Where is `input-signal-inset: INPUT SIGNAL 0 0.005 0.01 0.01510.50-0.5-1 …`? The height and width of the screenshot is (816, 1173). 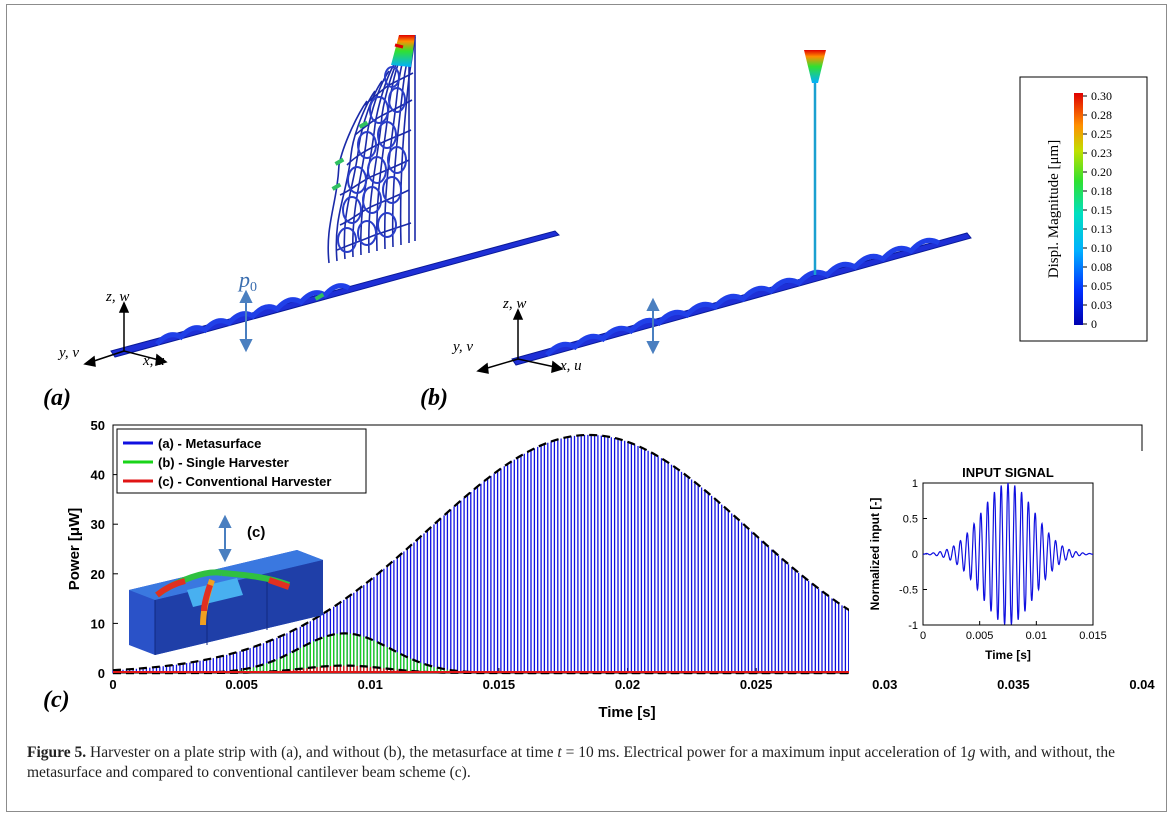
input-signal-inset: INPUT SIGNAL 0 0.005 0.01 0.01510.50-0.5-1 … is located at coordinates (999, 564).